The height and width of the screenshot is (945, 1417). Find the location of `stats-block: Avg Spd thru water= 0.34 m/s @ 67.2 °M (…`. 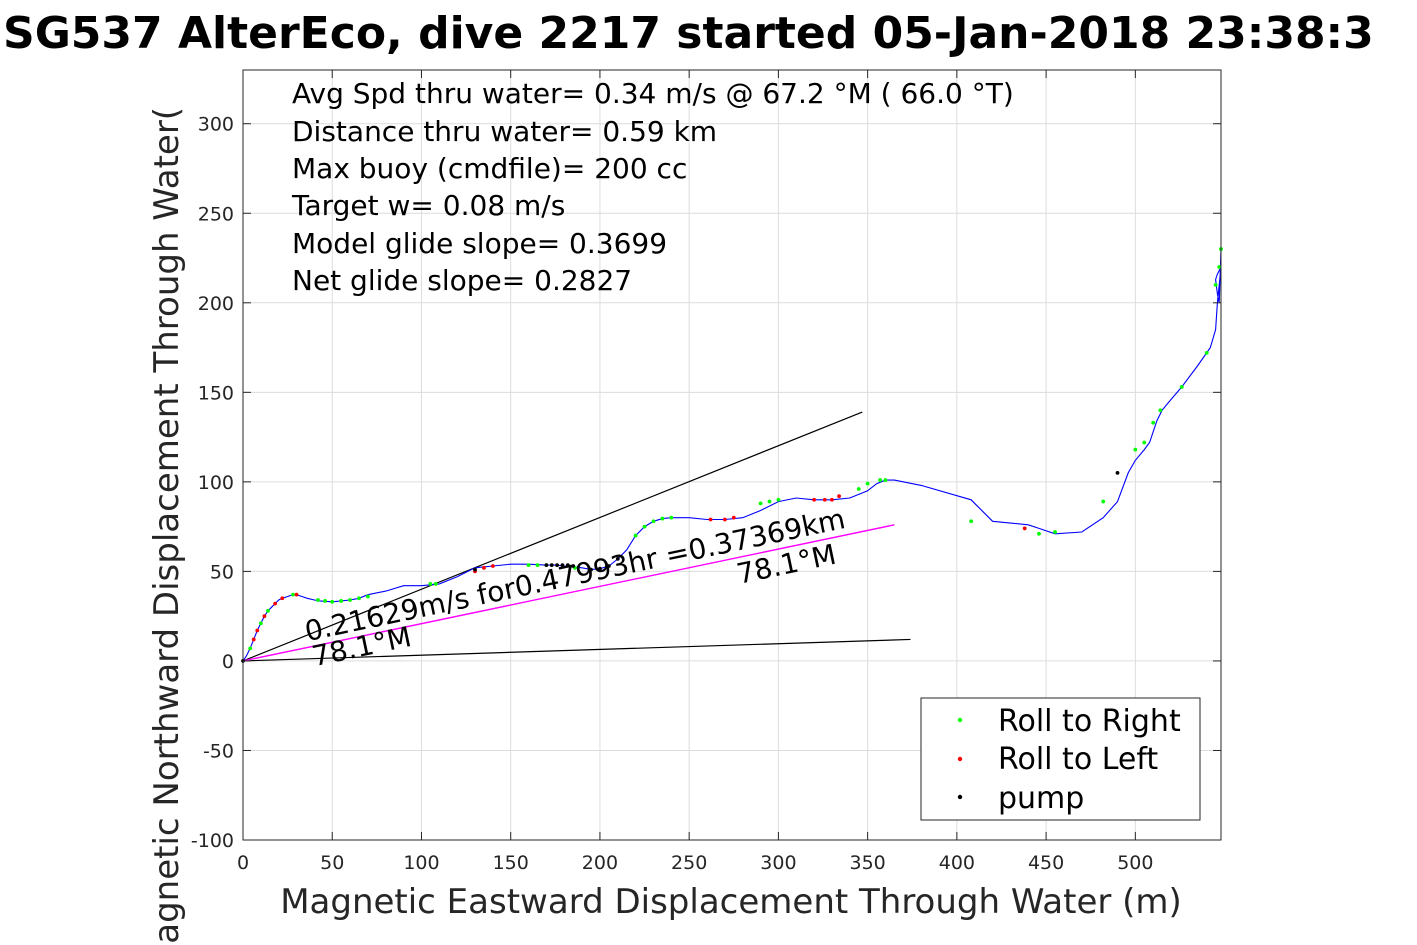

stats-block: Avg Spd thru water= 0.34 m/s @ 67.2 °M (… is located at coordinates (652, 187).